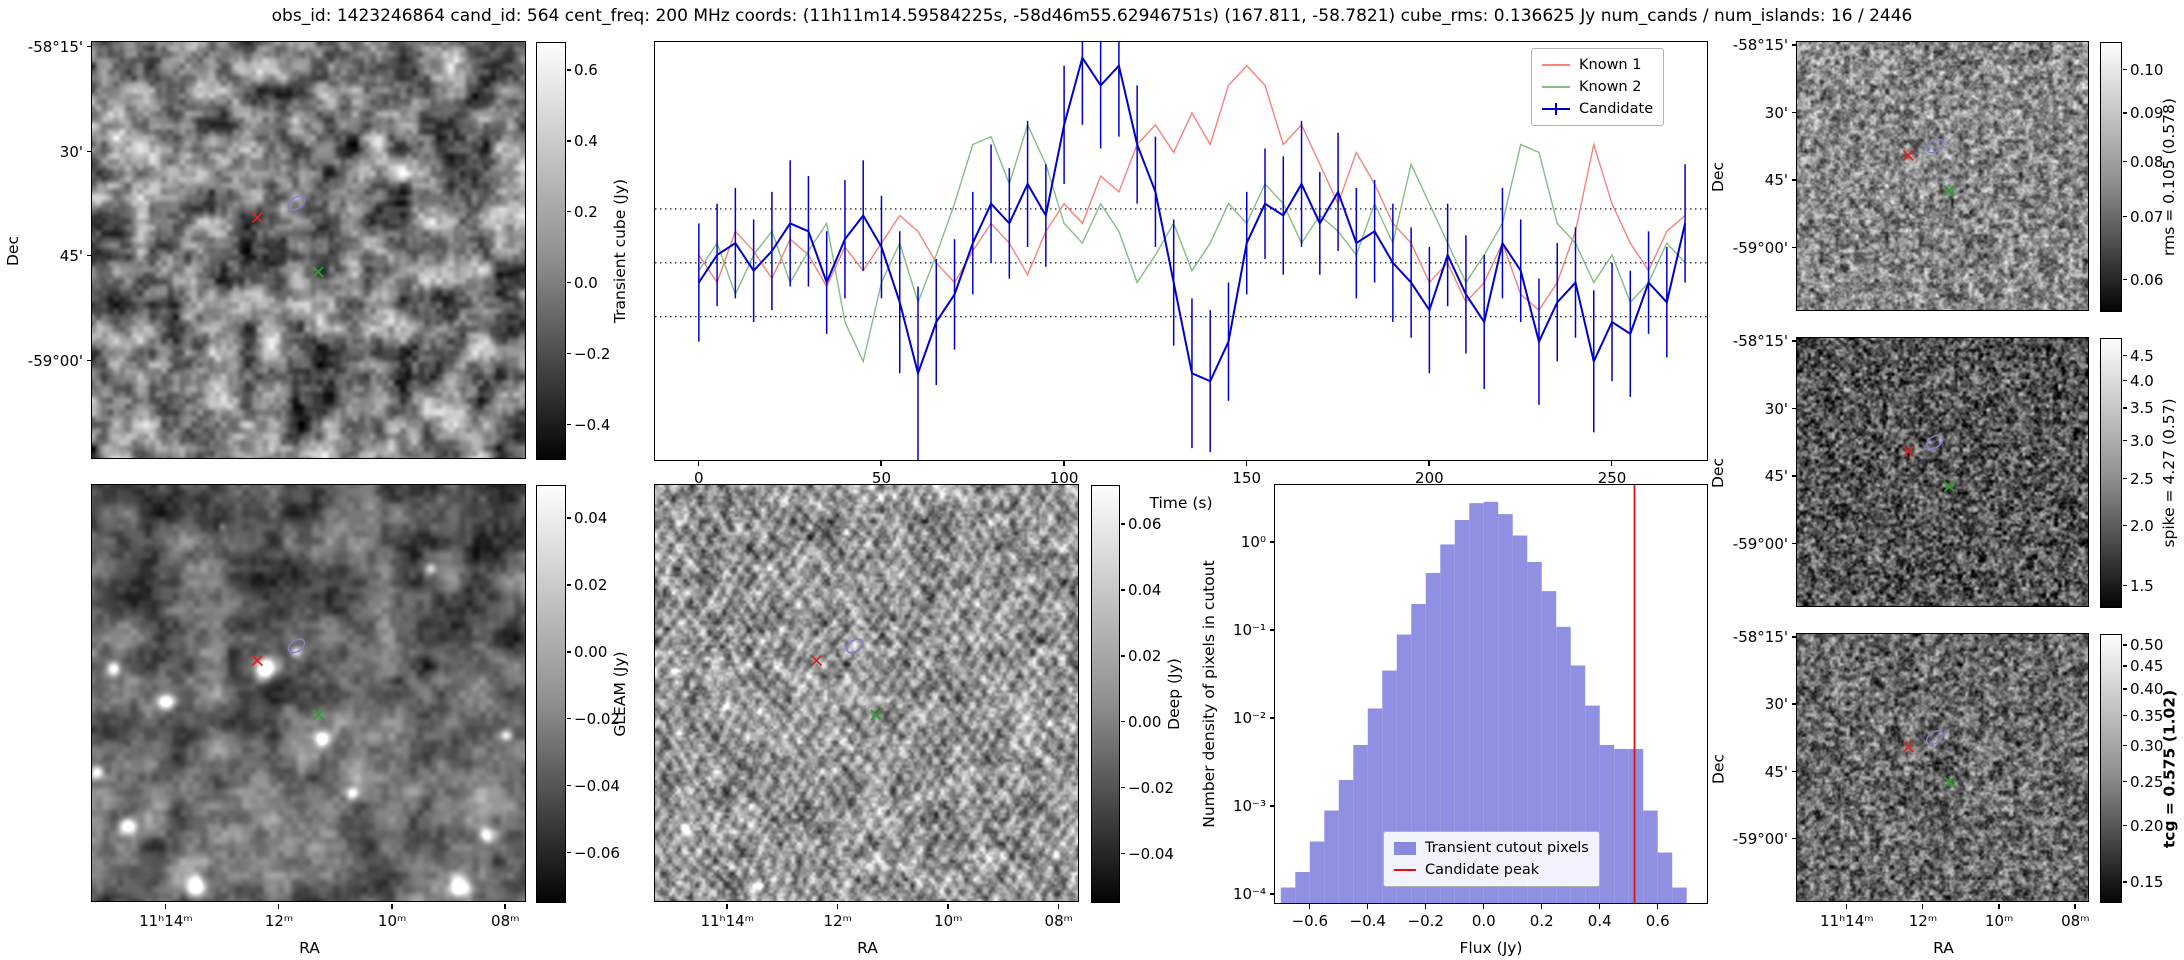 The width and height of the screenshot is (2184, 960). What do you see at coordinates (1249, 806) in the screenshot?
I see `density-tick-label: 10⁻³` at bounding box center [1249, 806].